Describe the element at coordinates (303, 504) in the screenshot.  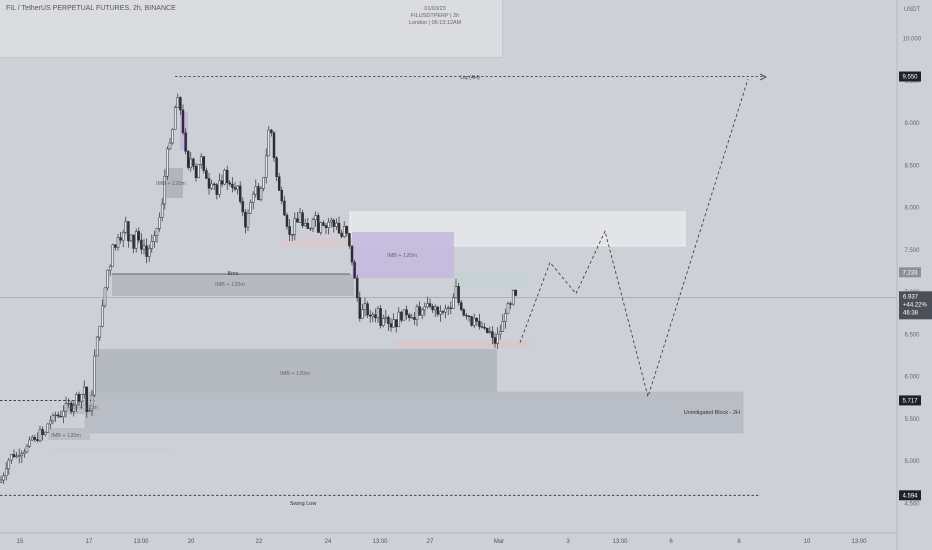
I see `label-swing-low: Swing Low` at that location.